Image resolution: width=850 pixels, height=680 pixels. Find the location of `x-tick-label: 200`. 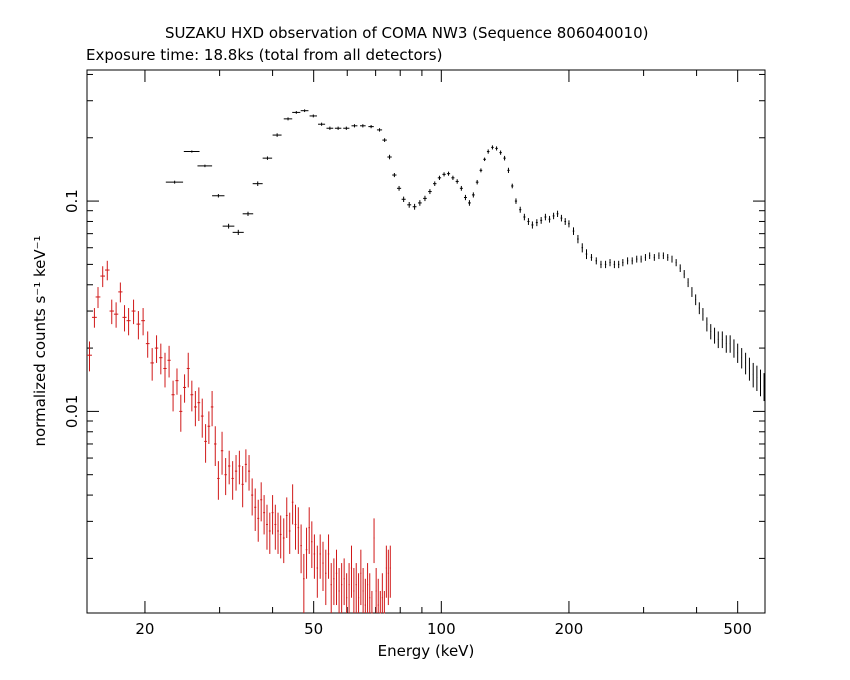

x-tick-label: 200 is located at coordinates (569, 629).